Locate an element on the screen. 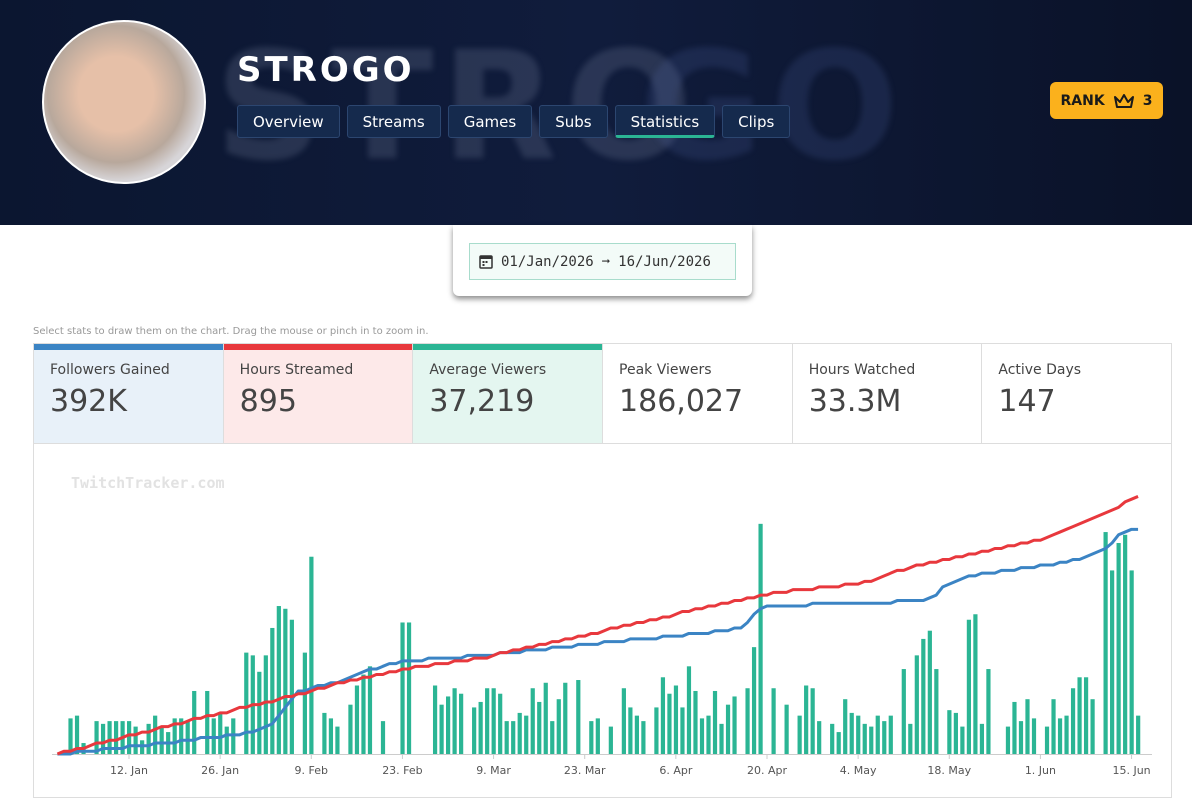 This screenshot has width=1192, height=801. stat-value: 392K is located at coordinates (88, 401).